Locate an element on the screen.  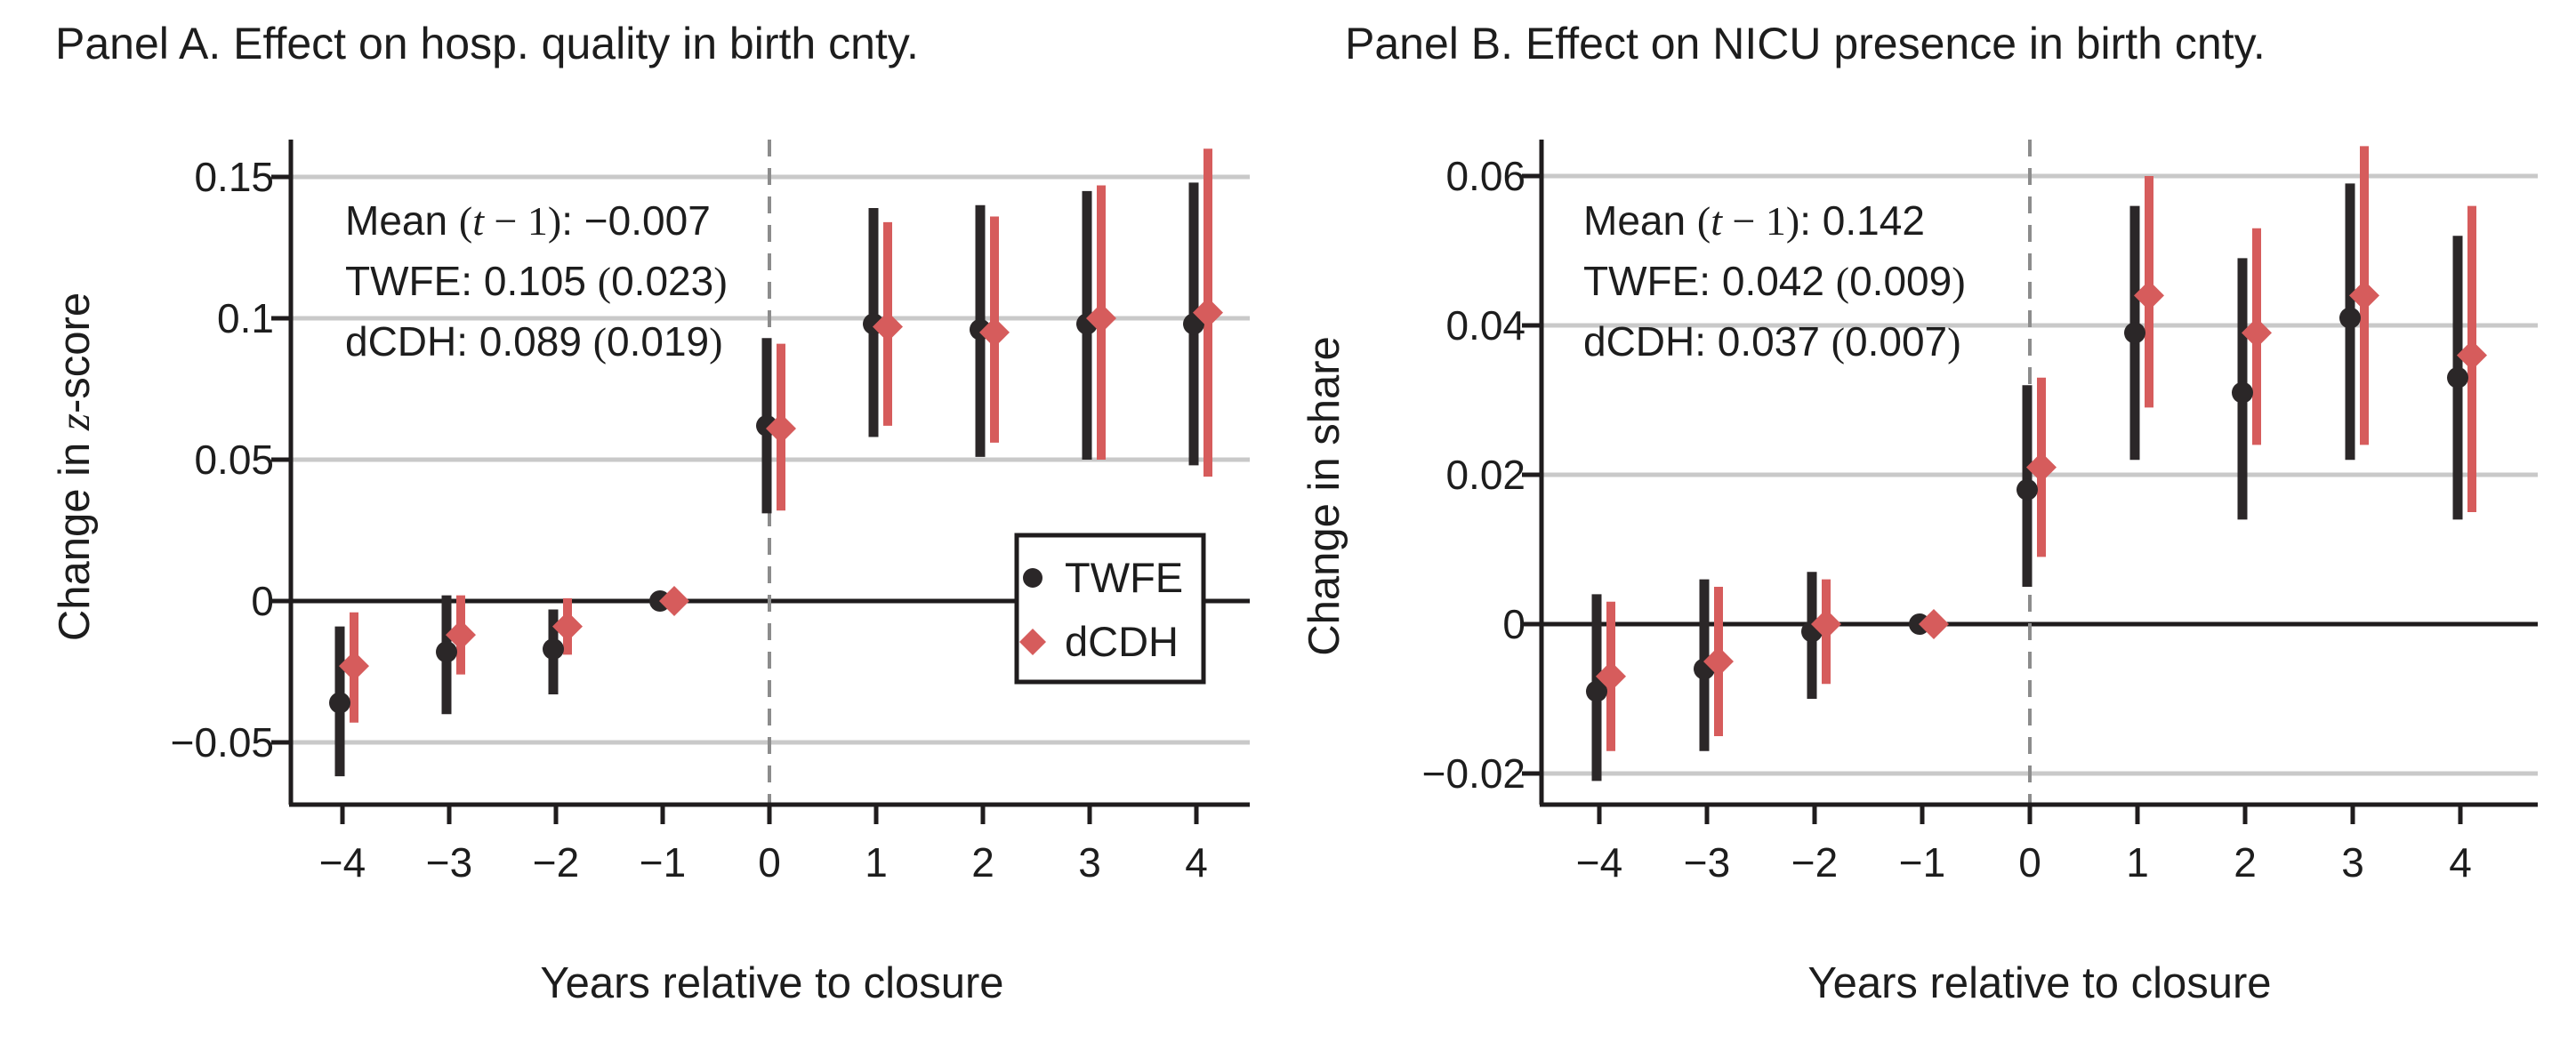
y-tick-label: 0.1 is located at coordinates (245, 318).